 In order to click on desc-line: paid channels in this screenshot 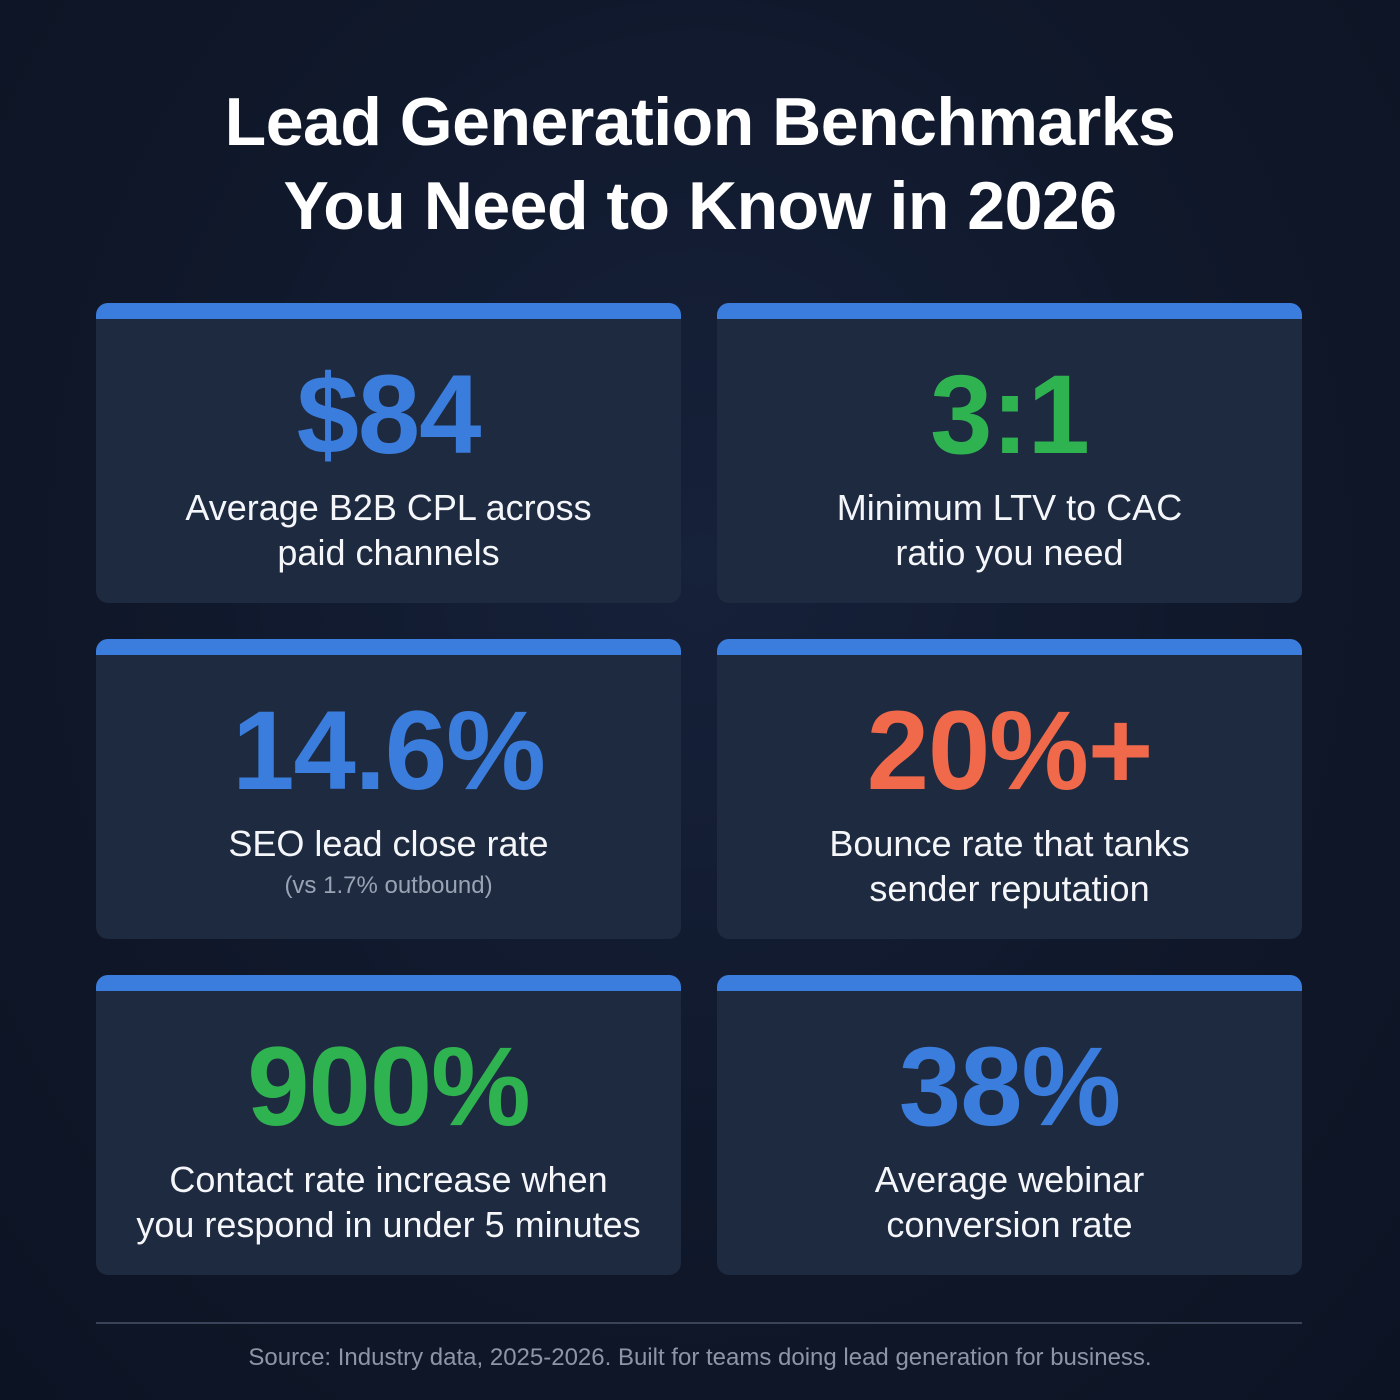, I will do `click(388, 552)`.